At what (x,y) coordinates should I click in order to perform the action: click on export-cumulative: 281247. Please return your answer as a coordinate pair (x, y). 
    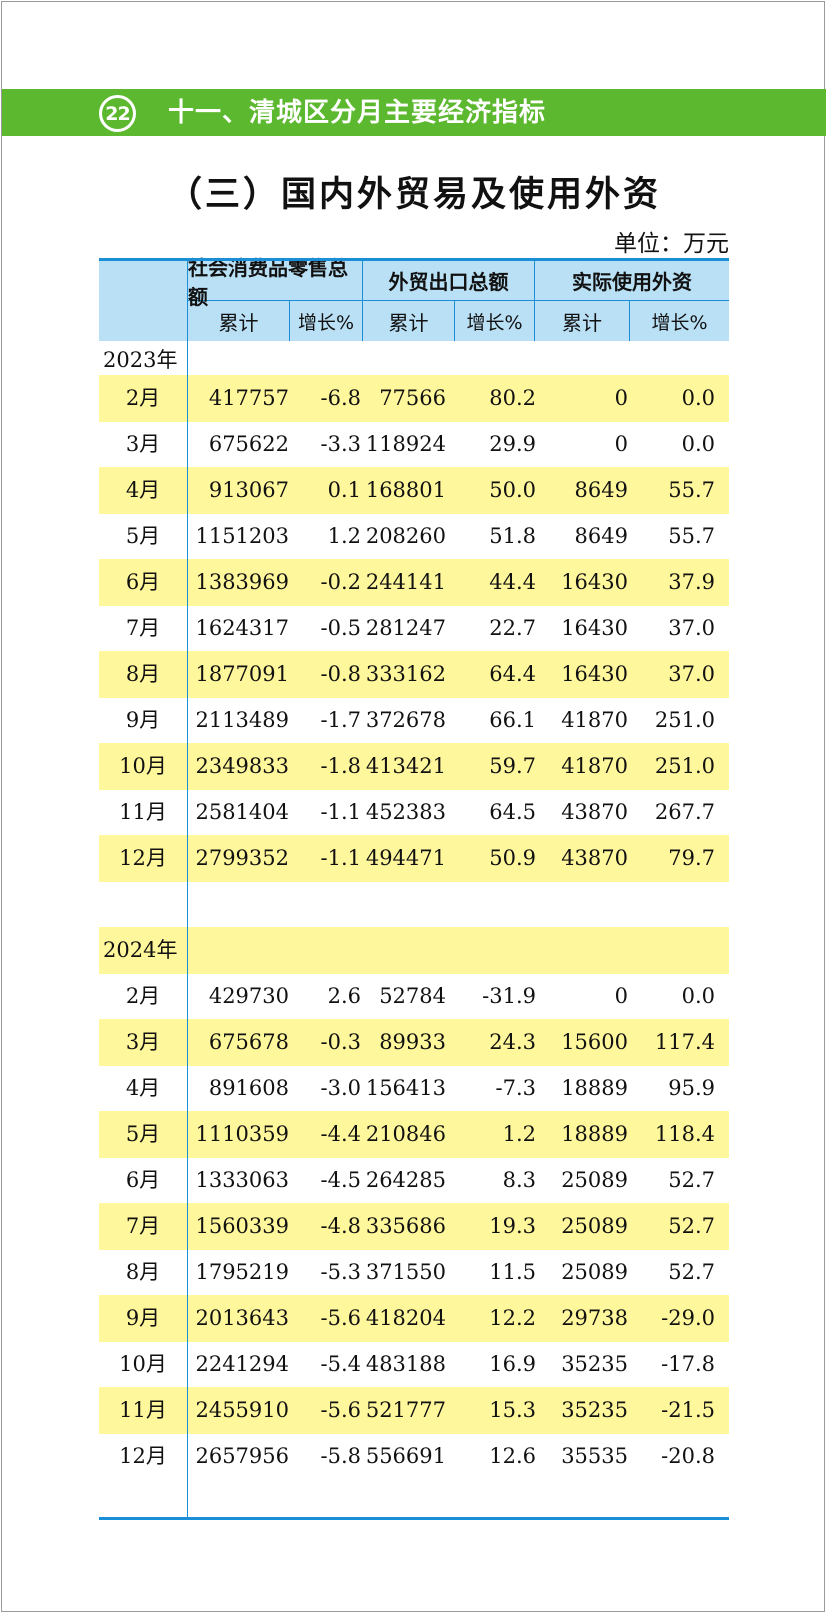
    Looking at the image, I should click on (405, 628).